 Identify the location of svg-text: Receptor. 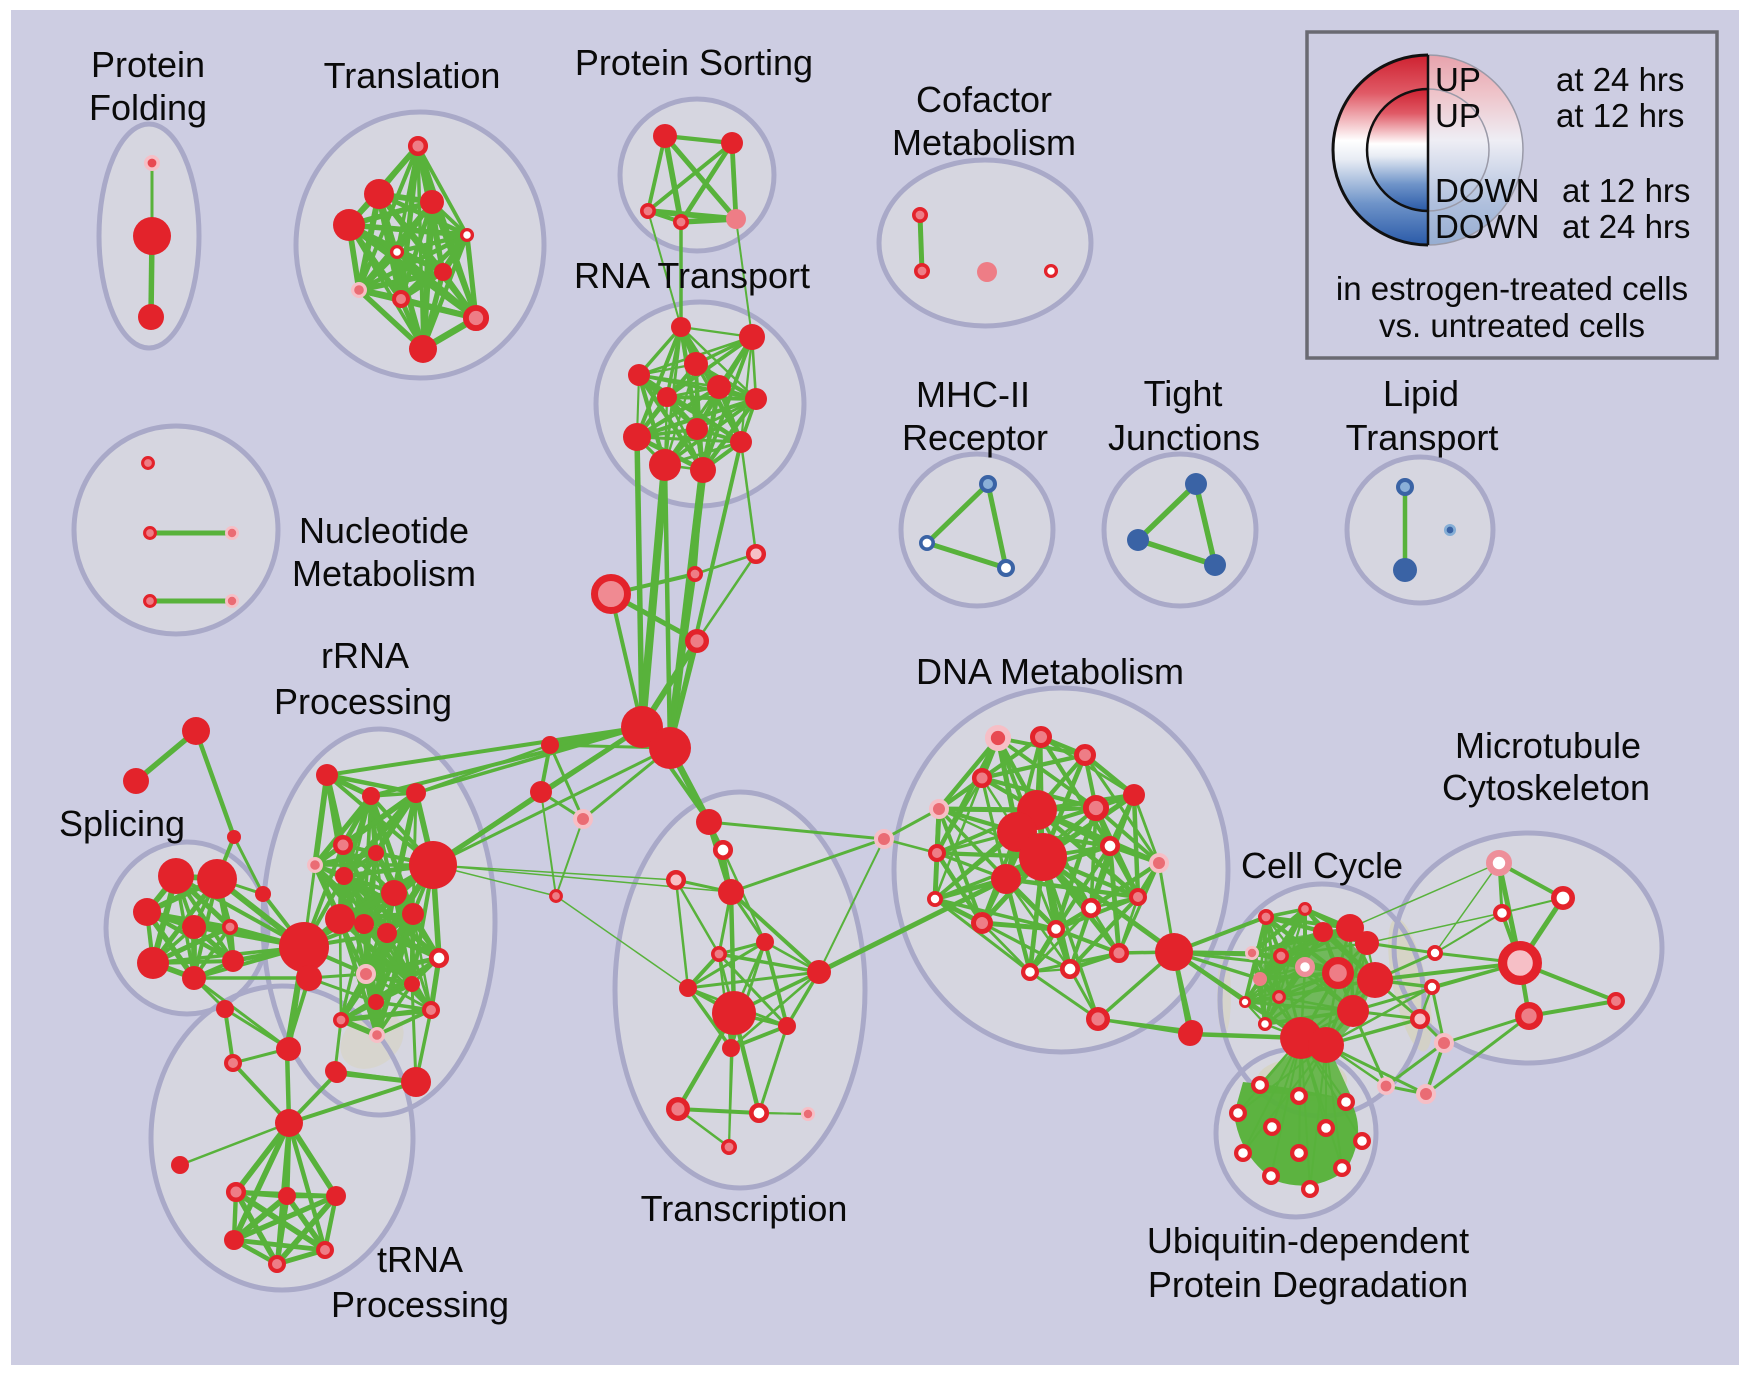
(975, 437).